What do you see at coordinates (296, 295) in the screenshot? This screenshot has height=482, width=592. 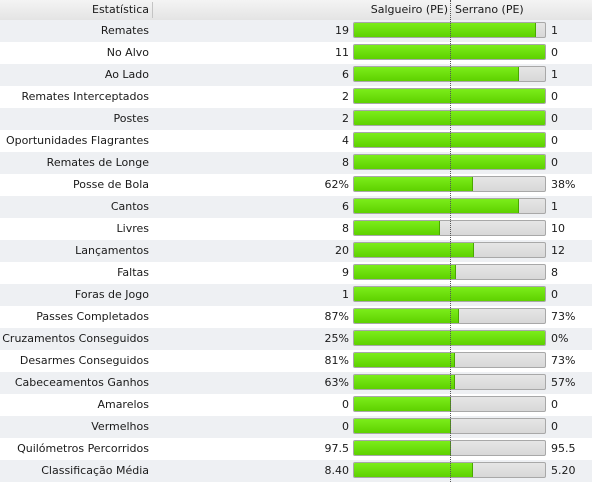 I see `stat-row: Foras de Jogo 1 0` at bounding box center [296, 295].